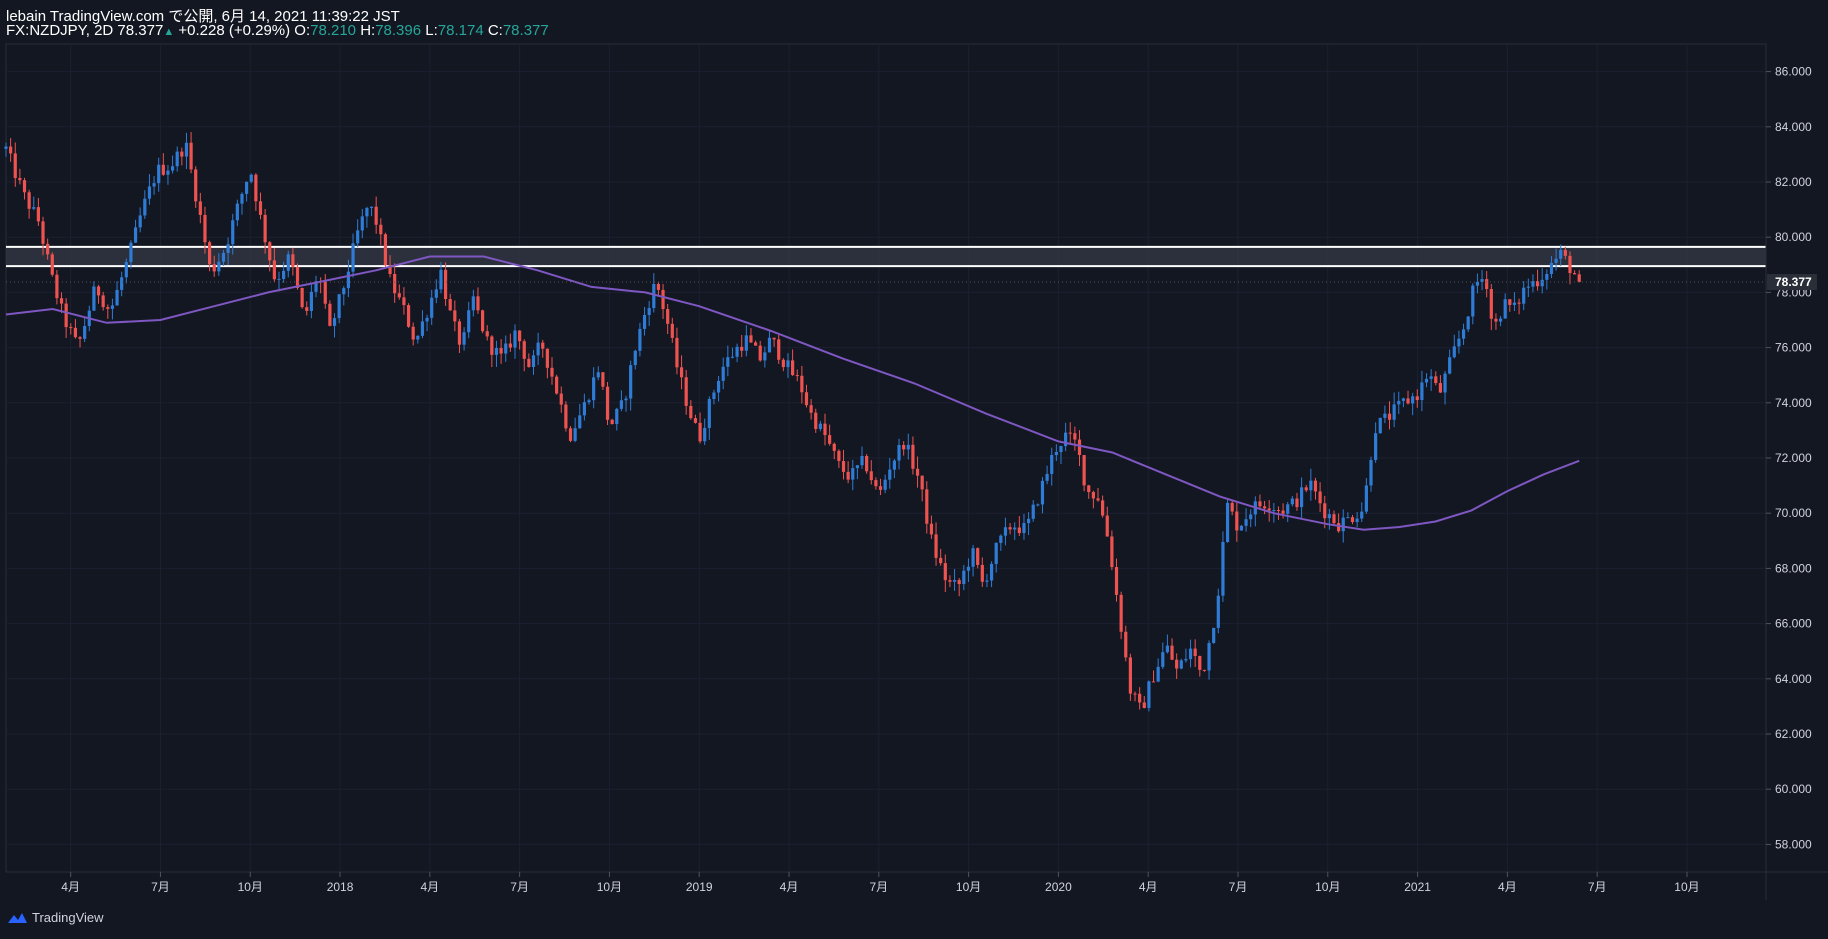 The height and width of the screenshot is (939, 1828). Describe the element at coordinates (169, 32) in the screenshot. I see `up-arrow-icon: ▲` at that location.